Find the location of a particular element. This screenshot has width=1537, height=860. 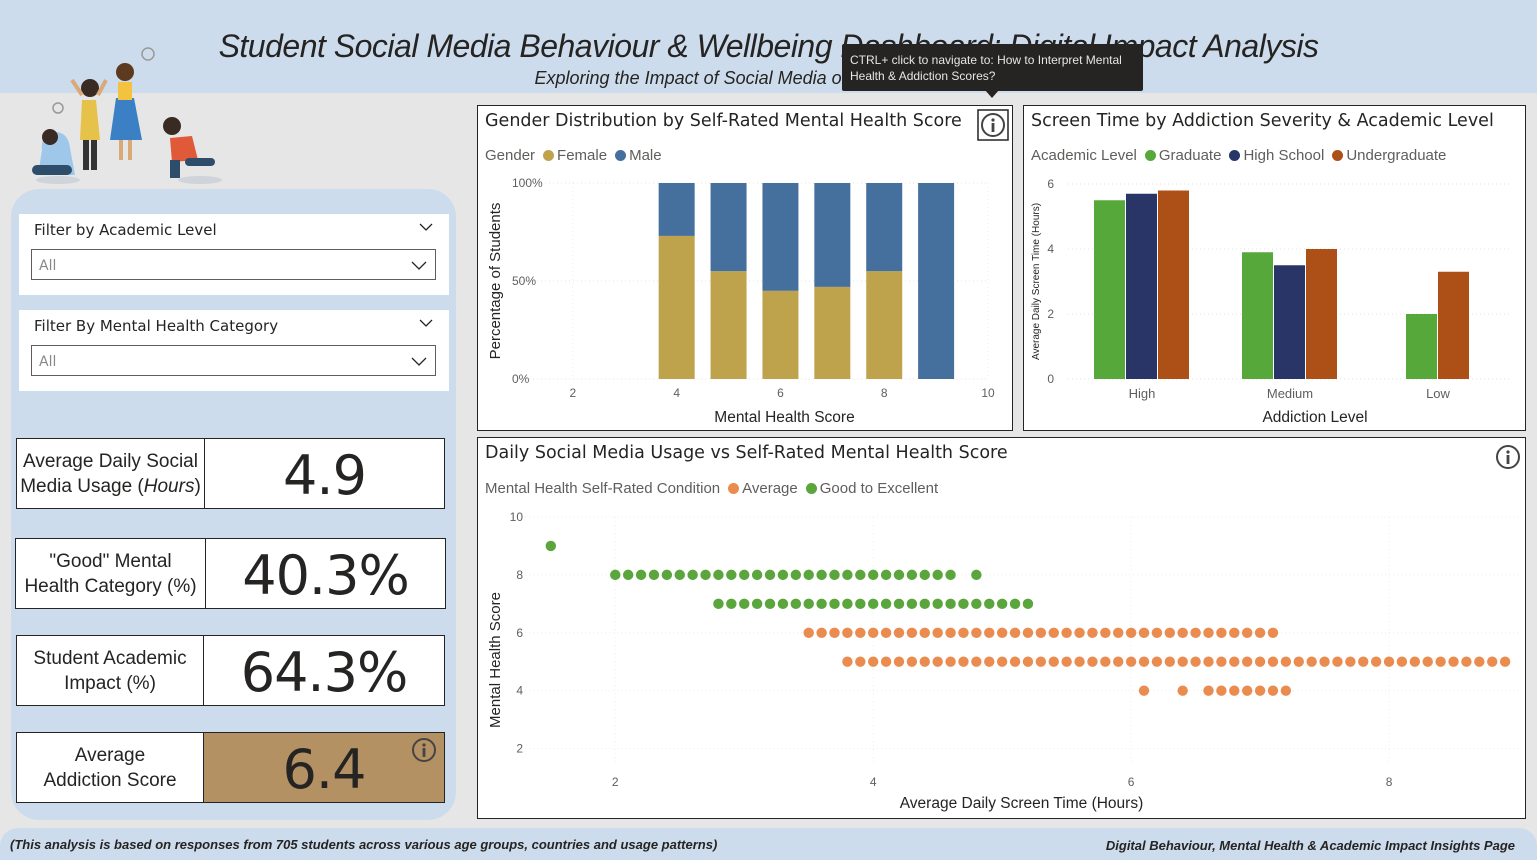

gender-legend: Gender Female Male is located at coordinates (573, 155).